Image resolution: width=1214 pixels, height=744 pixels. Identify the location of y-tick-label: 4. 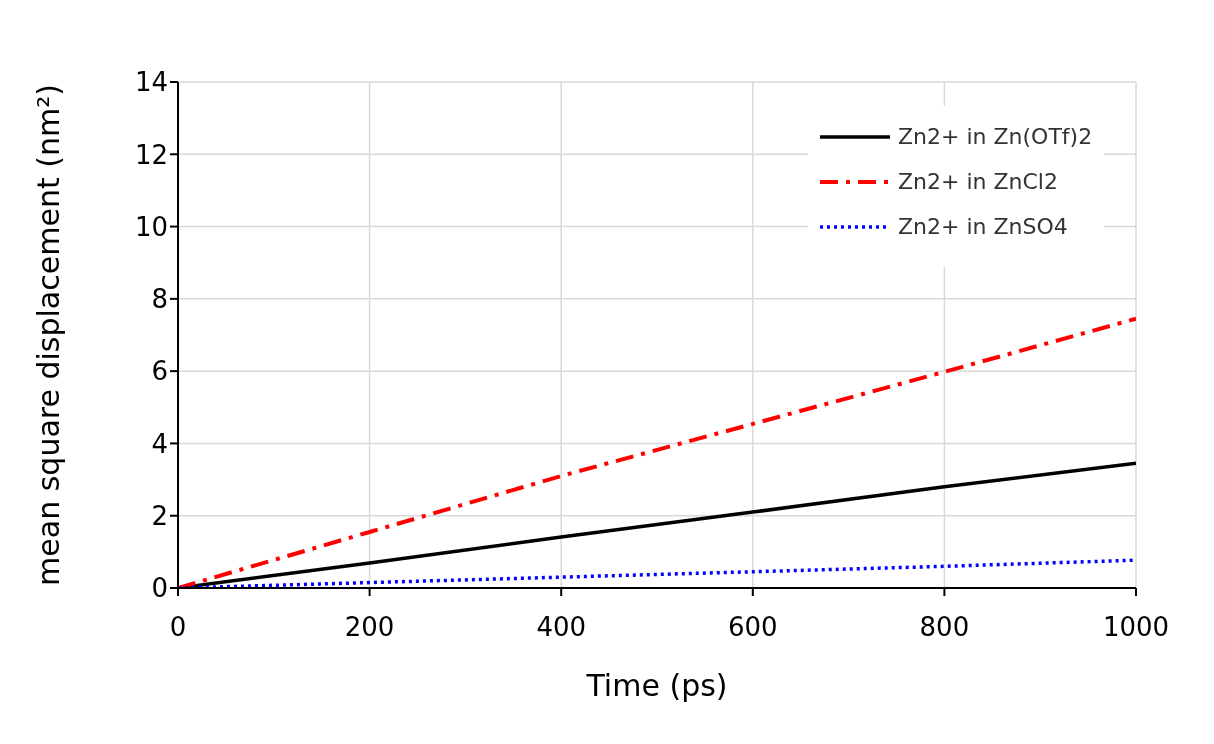
(159, 443).